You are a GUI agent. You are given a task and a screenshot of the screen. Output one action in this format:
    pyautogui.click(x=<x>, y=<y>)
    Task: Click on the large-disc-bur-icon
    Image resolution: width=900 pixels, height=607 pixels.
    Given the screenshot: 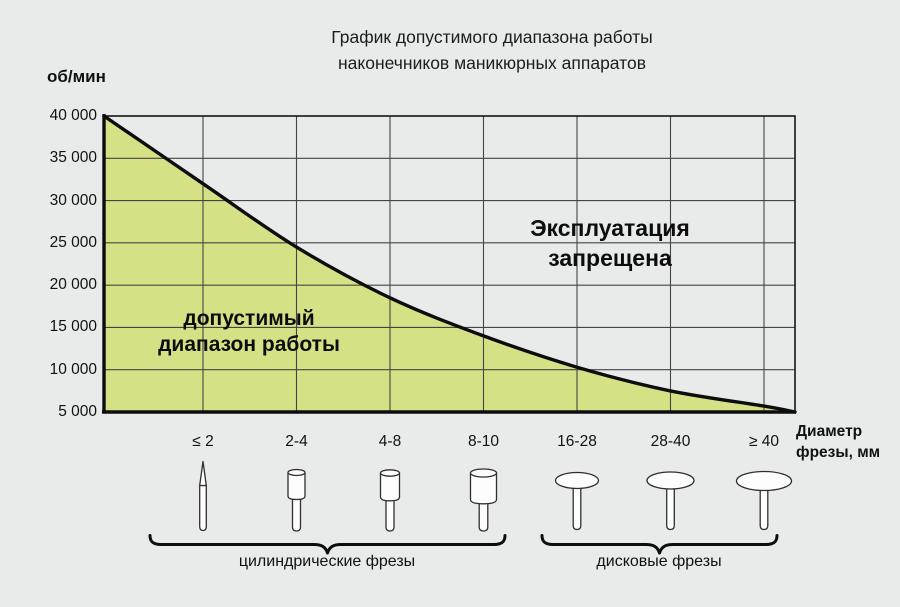 What is the action you would take?
    pyautogui.click(x=764, y=500)
    